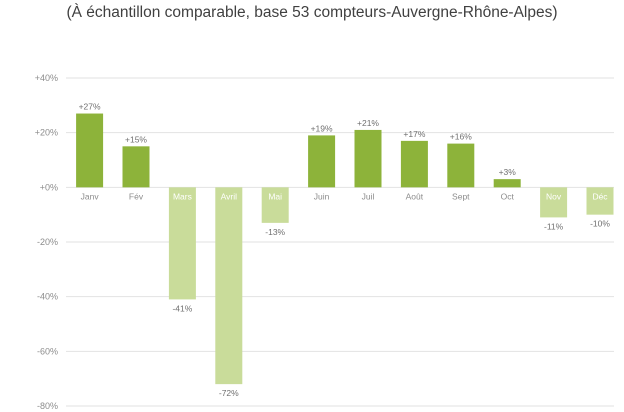 This screenshot has width=624, height=412. What do you see at coordinates (368, 123) in the screenshot?
I see `data-label: +21%` at bounding box center [368, 123].